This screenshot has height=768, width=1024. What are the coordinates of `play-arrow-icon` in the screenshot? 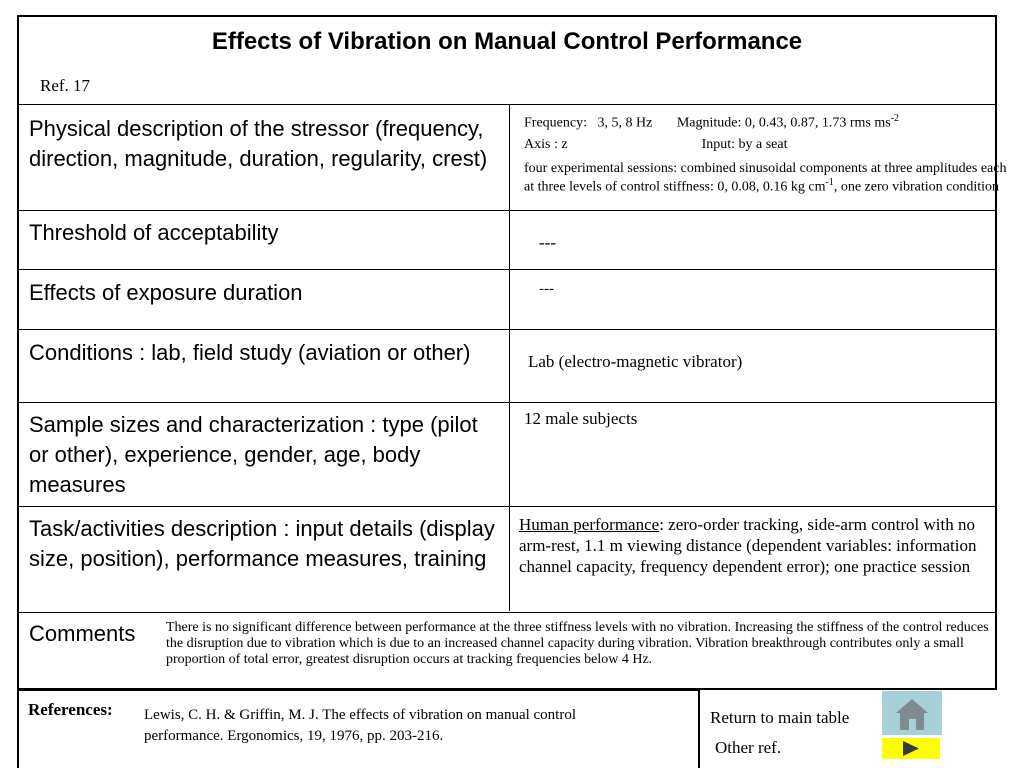 It's located at (911, 748).